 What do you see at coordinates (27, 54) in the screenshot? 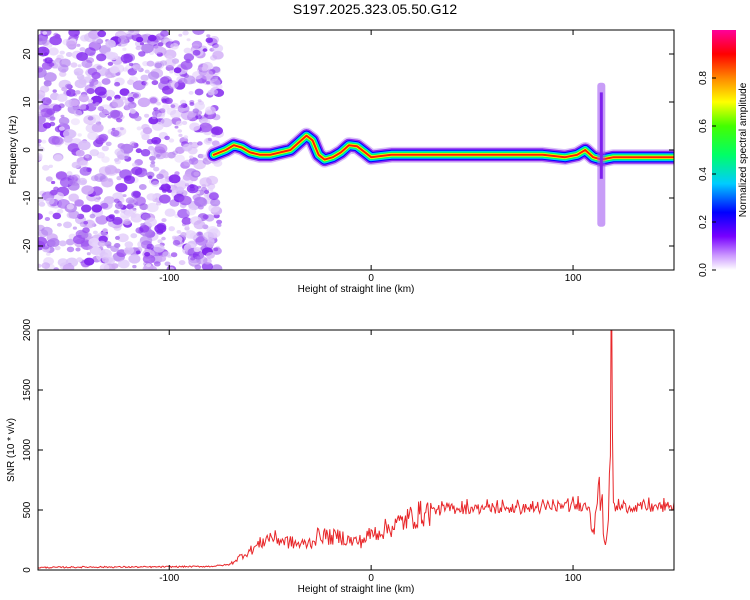
I see `y-tick-label: 20` at bounding box center [27, 54].